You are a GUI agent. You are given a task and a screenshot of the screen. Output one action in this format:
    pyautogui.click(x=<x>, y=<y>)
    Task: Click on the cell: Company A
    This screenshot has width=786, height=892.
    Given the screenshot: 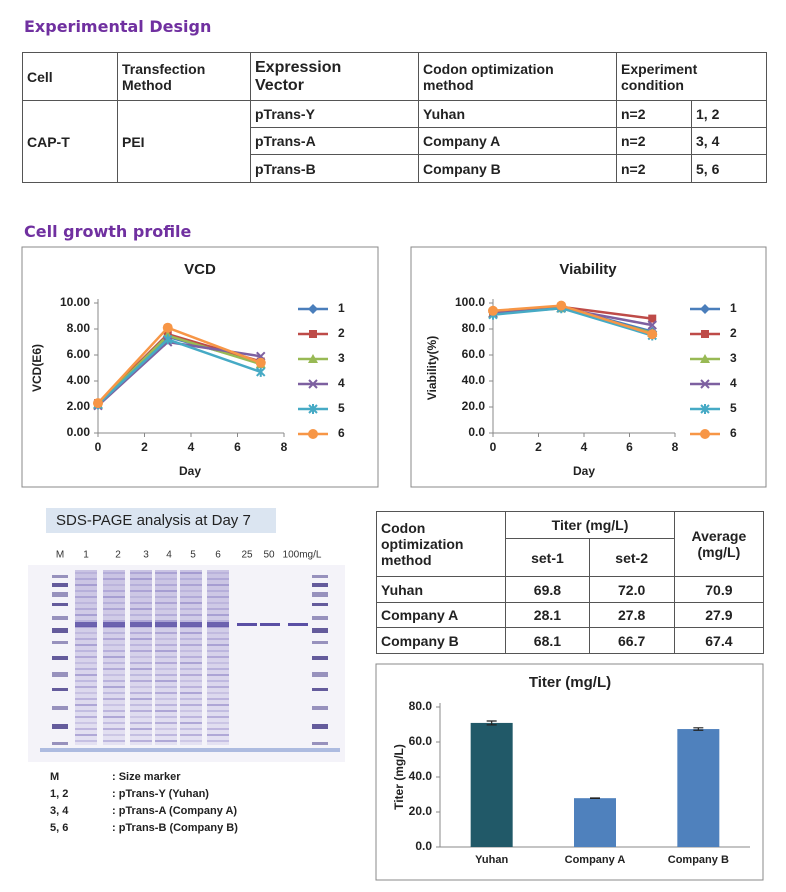 What is the action you would take?
    pyautogui.click(x=517, y=141)
    